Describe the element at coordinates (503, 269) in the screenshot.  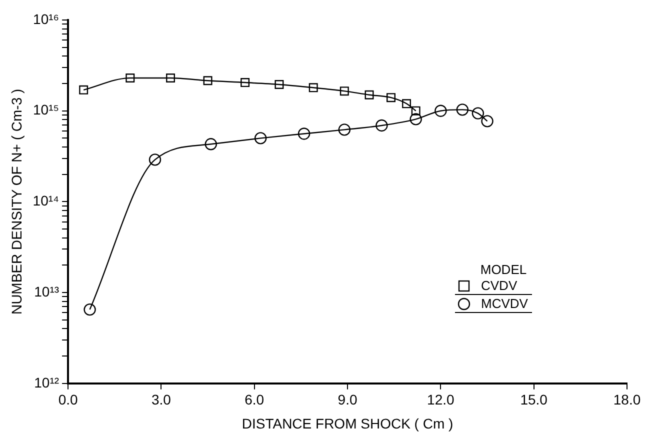
I see `legend-title: MODEL` at that location.